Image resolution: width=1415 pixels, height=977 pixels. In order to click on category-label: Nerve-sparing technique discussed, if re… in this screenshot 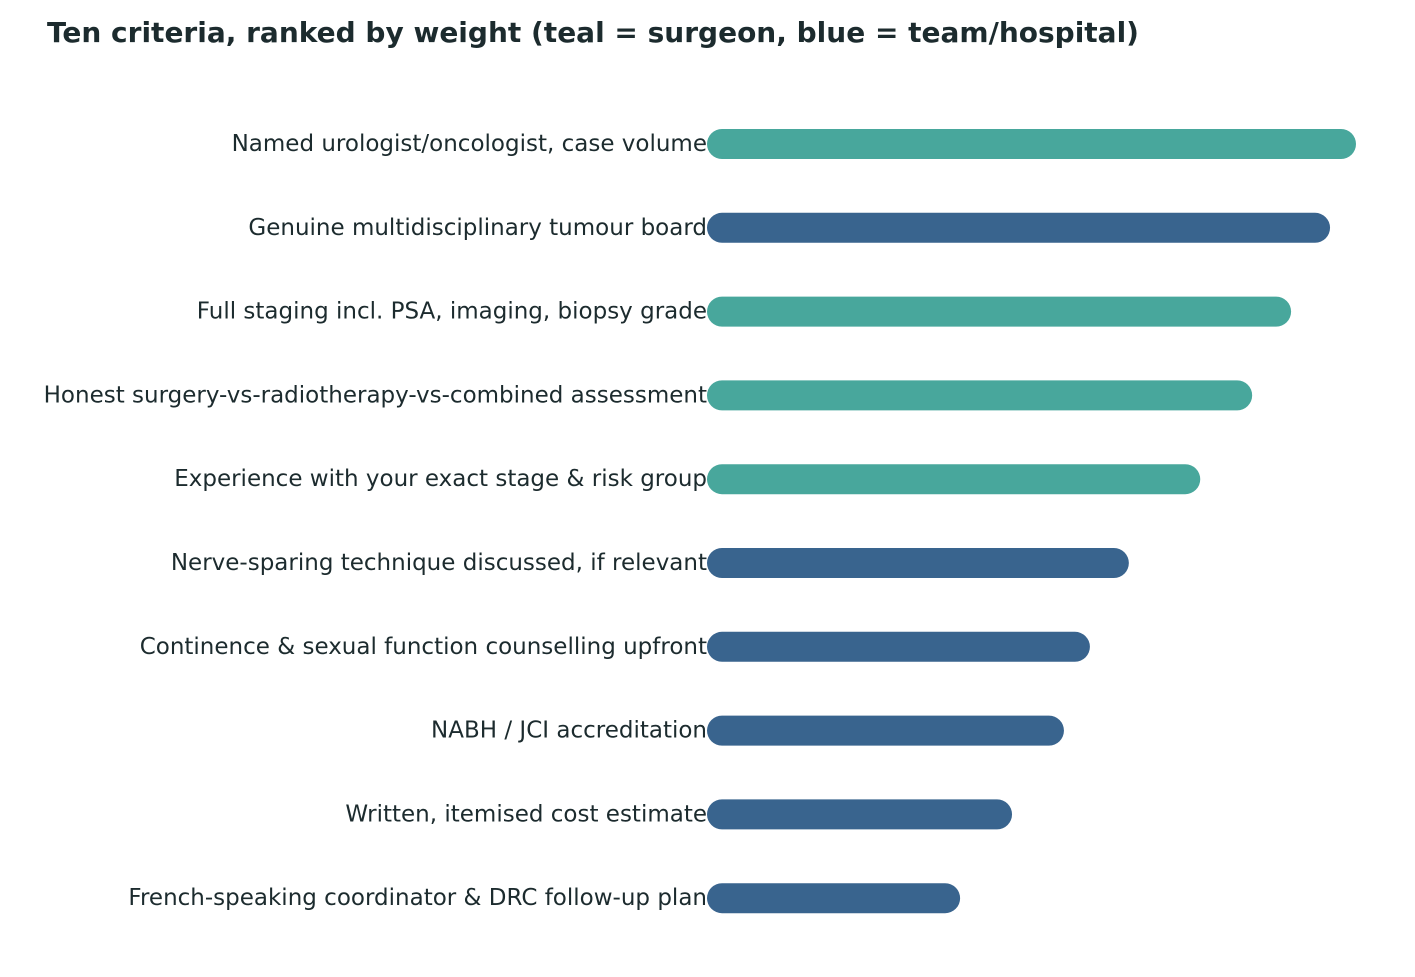, I will do `click(439, 563)`.